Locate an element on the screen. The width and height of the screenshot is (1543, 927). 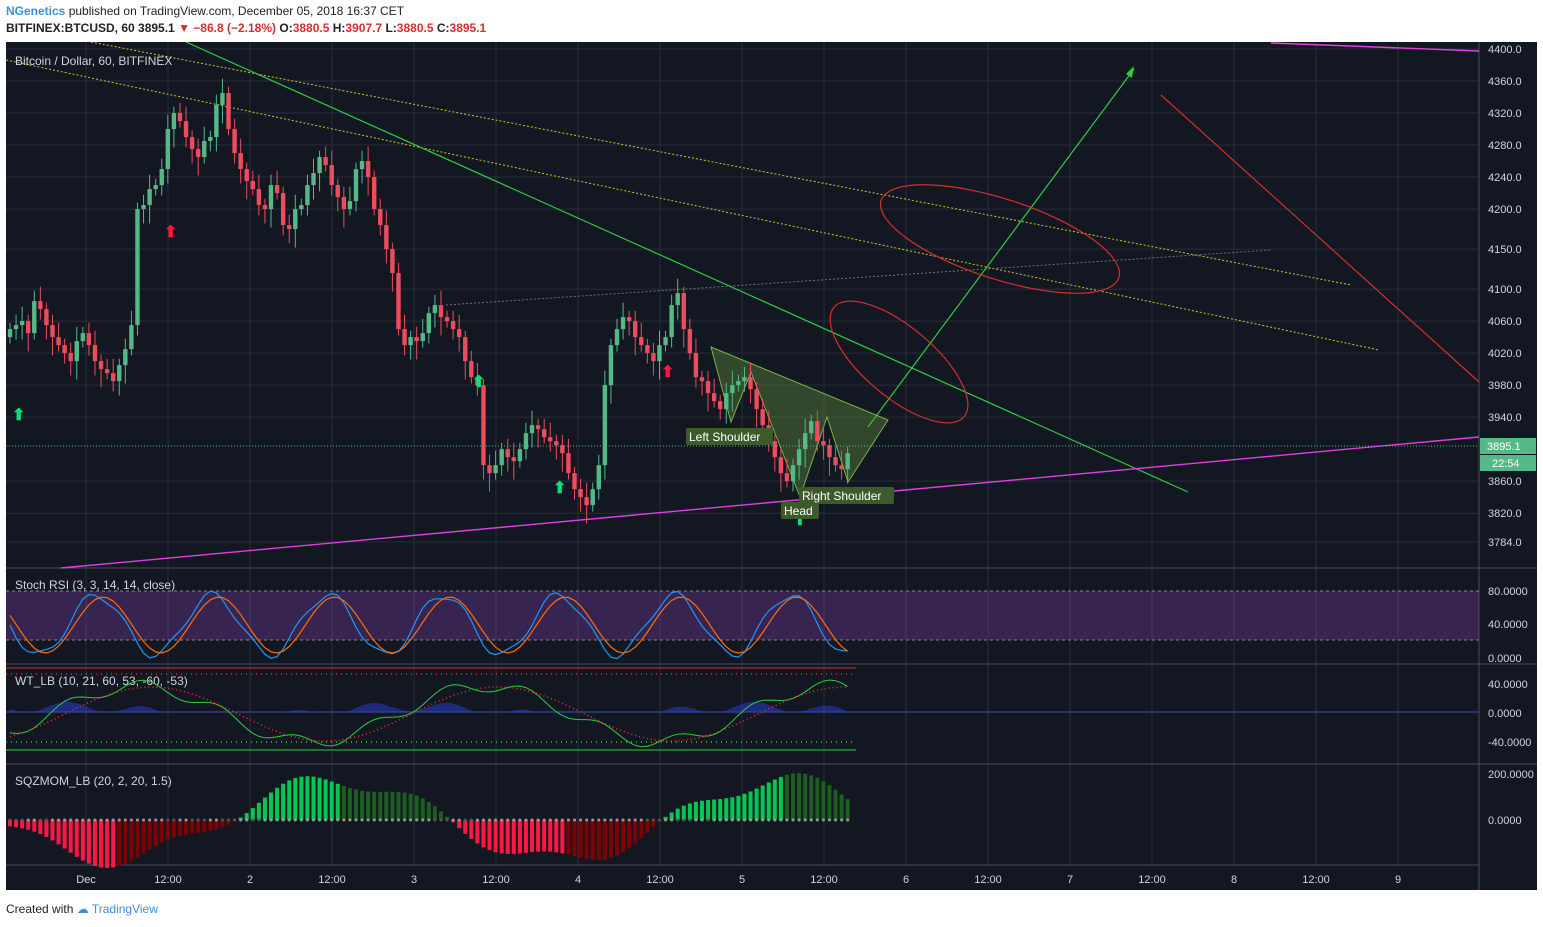
red-ellipse-lower is located at coordinates (898, 362).